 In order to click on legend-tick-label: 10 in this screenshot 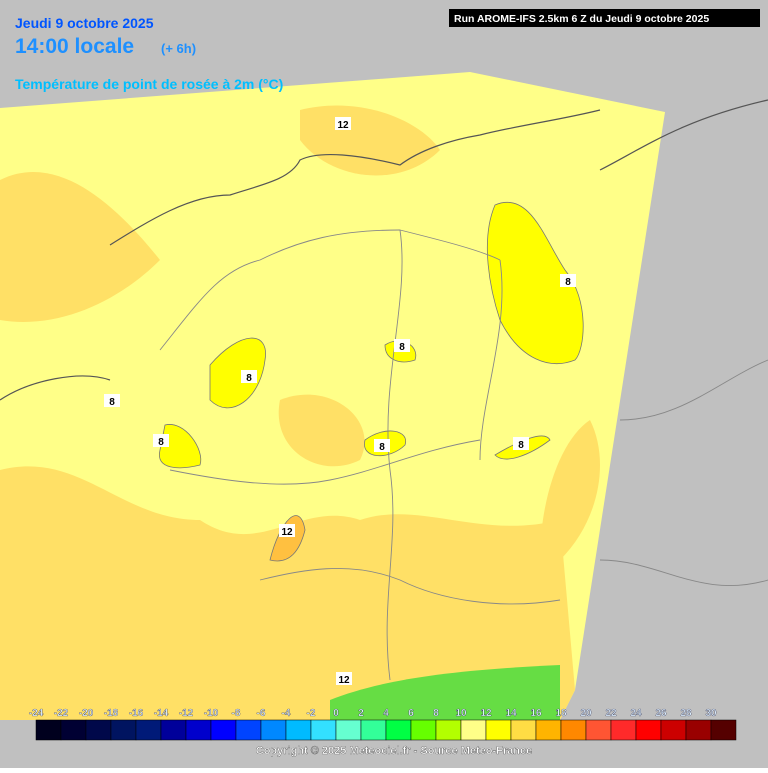, I will do `click(461, 713)`.